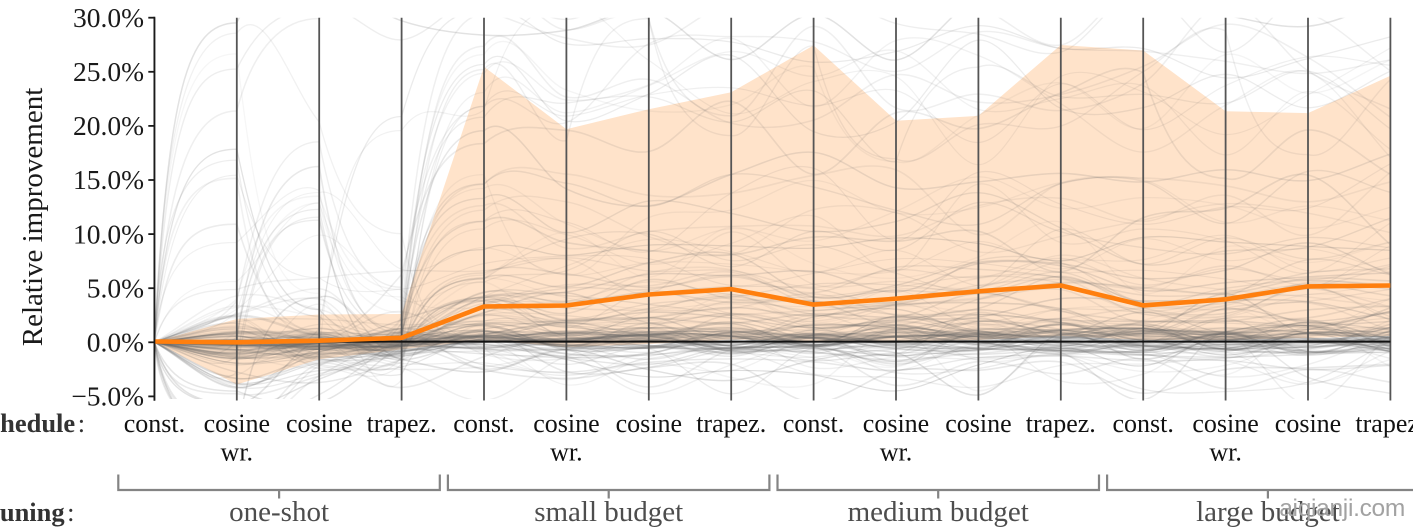 The height and width of the screenshot is (531, 1413). Describe the element at coordinates (108, 179) in the screenshot. I see `svg-text: 15.0%` at that location.